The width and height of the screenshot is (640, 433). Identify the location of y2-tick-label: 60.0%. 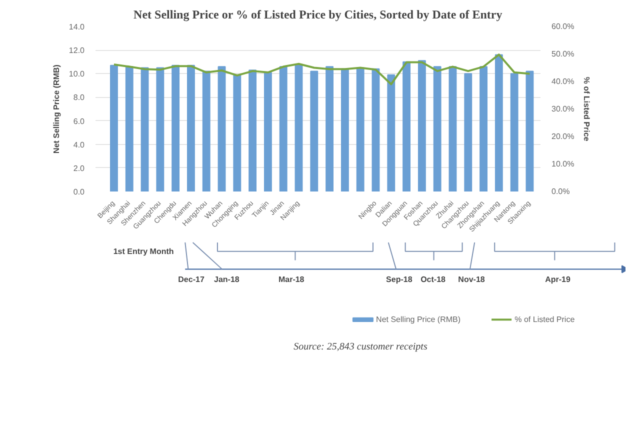
(563, 26).